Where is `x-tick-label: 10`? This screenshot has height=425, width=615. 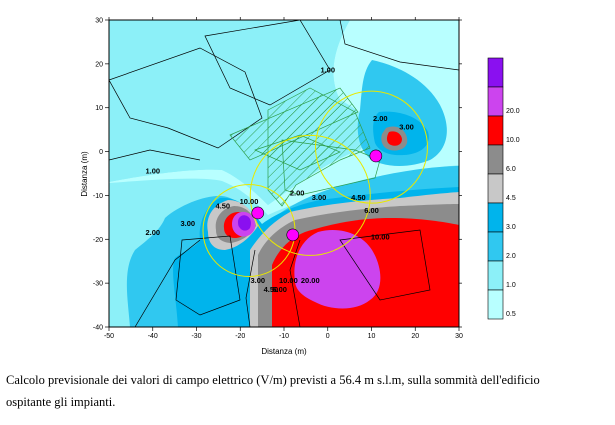
x-tick-label: 10 is located at coordinates (372, 336).